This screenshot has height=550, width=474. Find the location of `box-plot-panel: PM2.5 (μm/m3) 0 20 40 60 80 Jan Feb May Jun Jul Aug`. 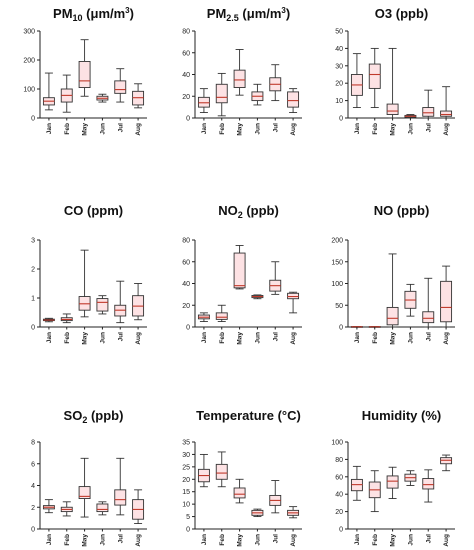

box-plot-panel: PM2.5 (μm/m3) 0 20 40 60 80 Jan Feb May Jun Jul Aug is located at coordinates (242, 71).